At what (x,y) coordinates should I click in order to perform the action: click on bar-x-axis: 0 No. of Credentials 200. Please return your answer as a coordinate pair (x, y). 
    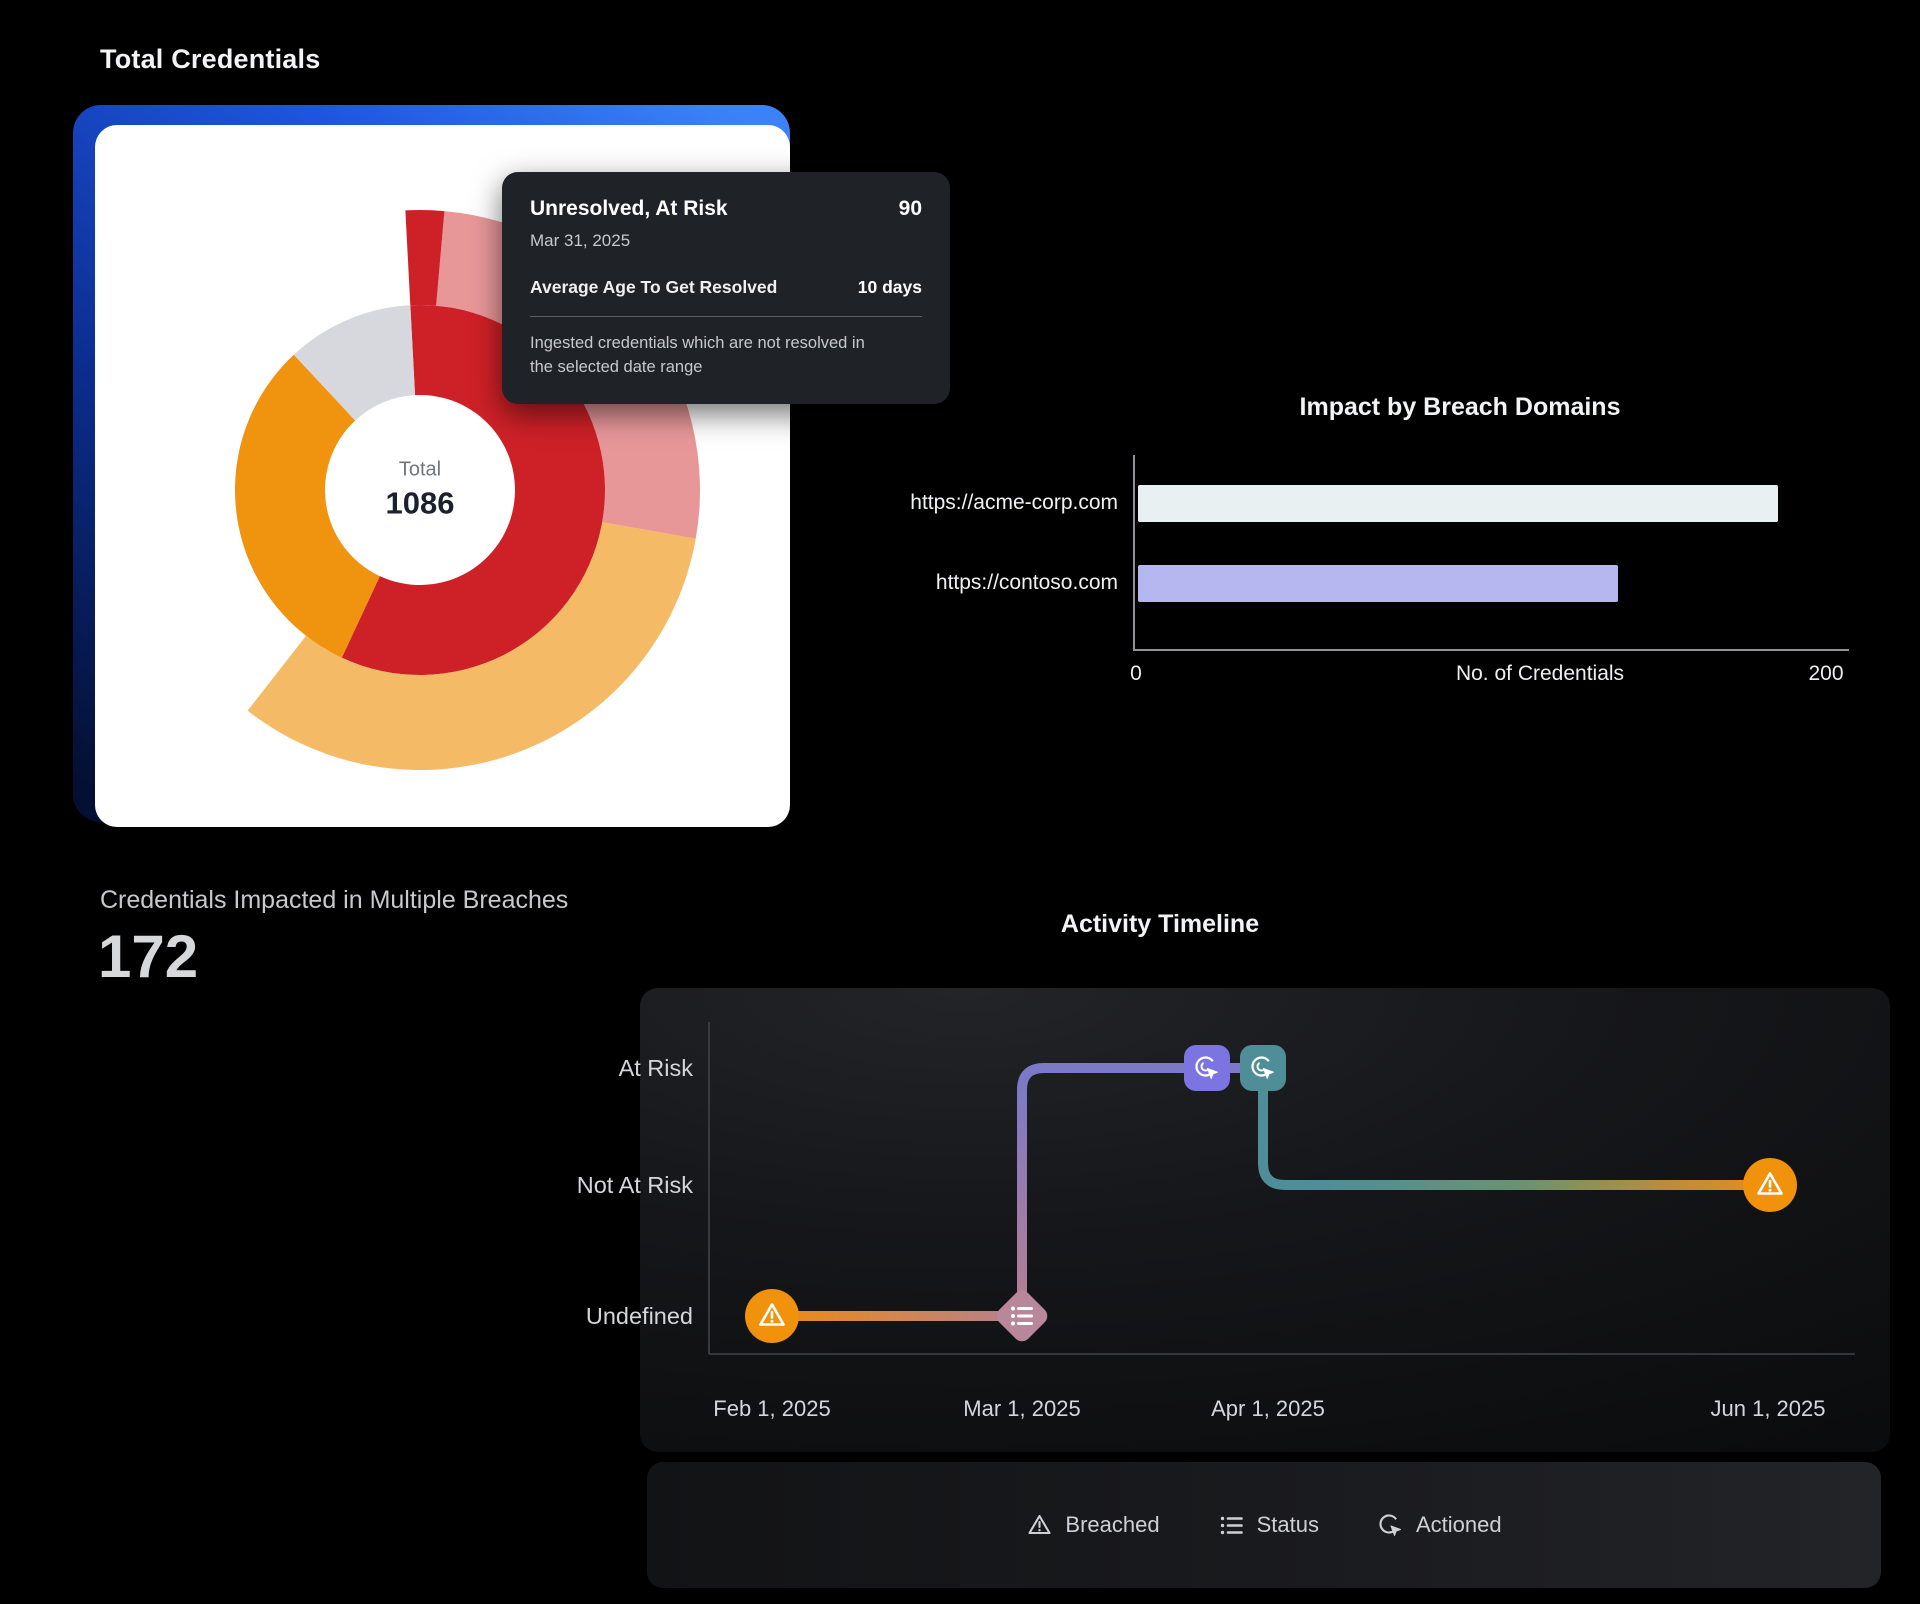
    Looking at the image, I should click on (1488, 677).